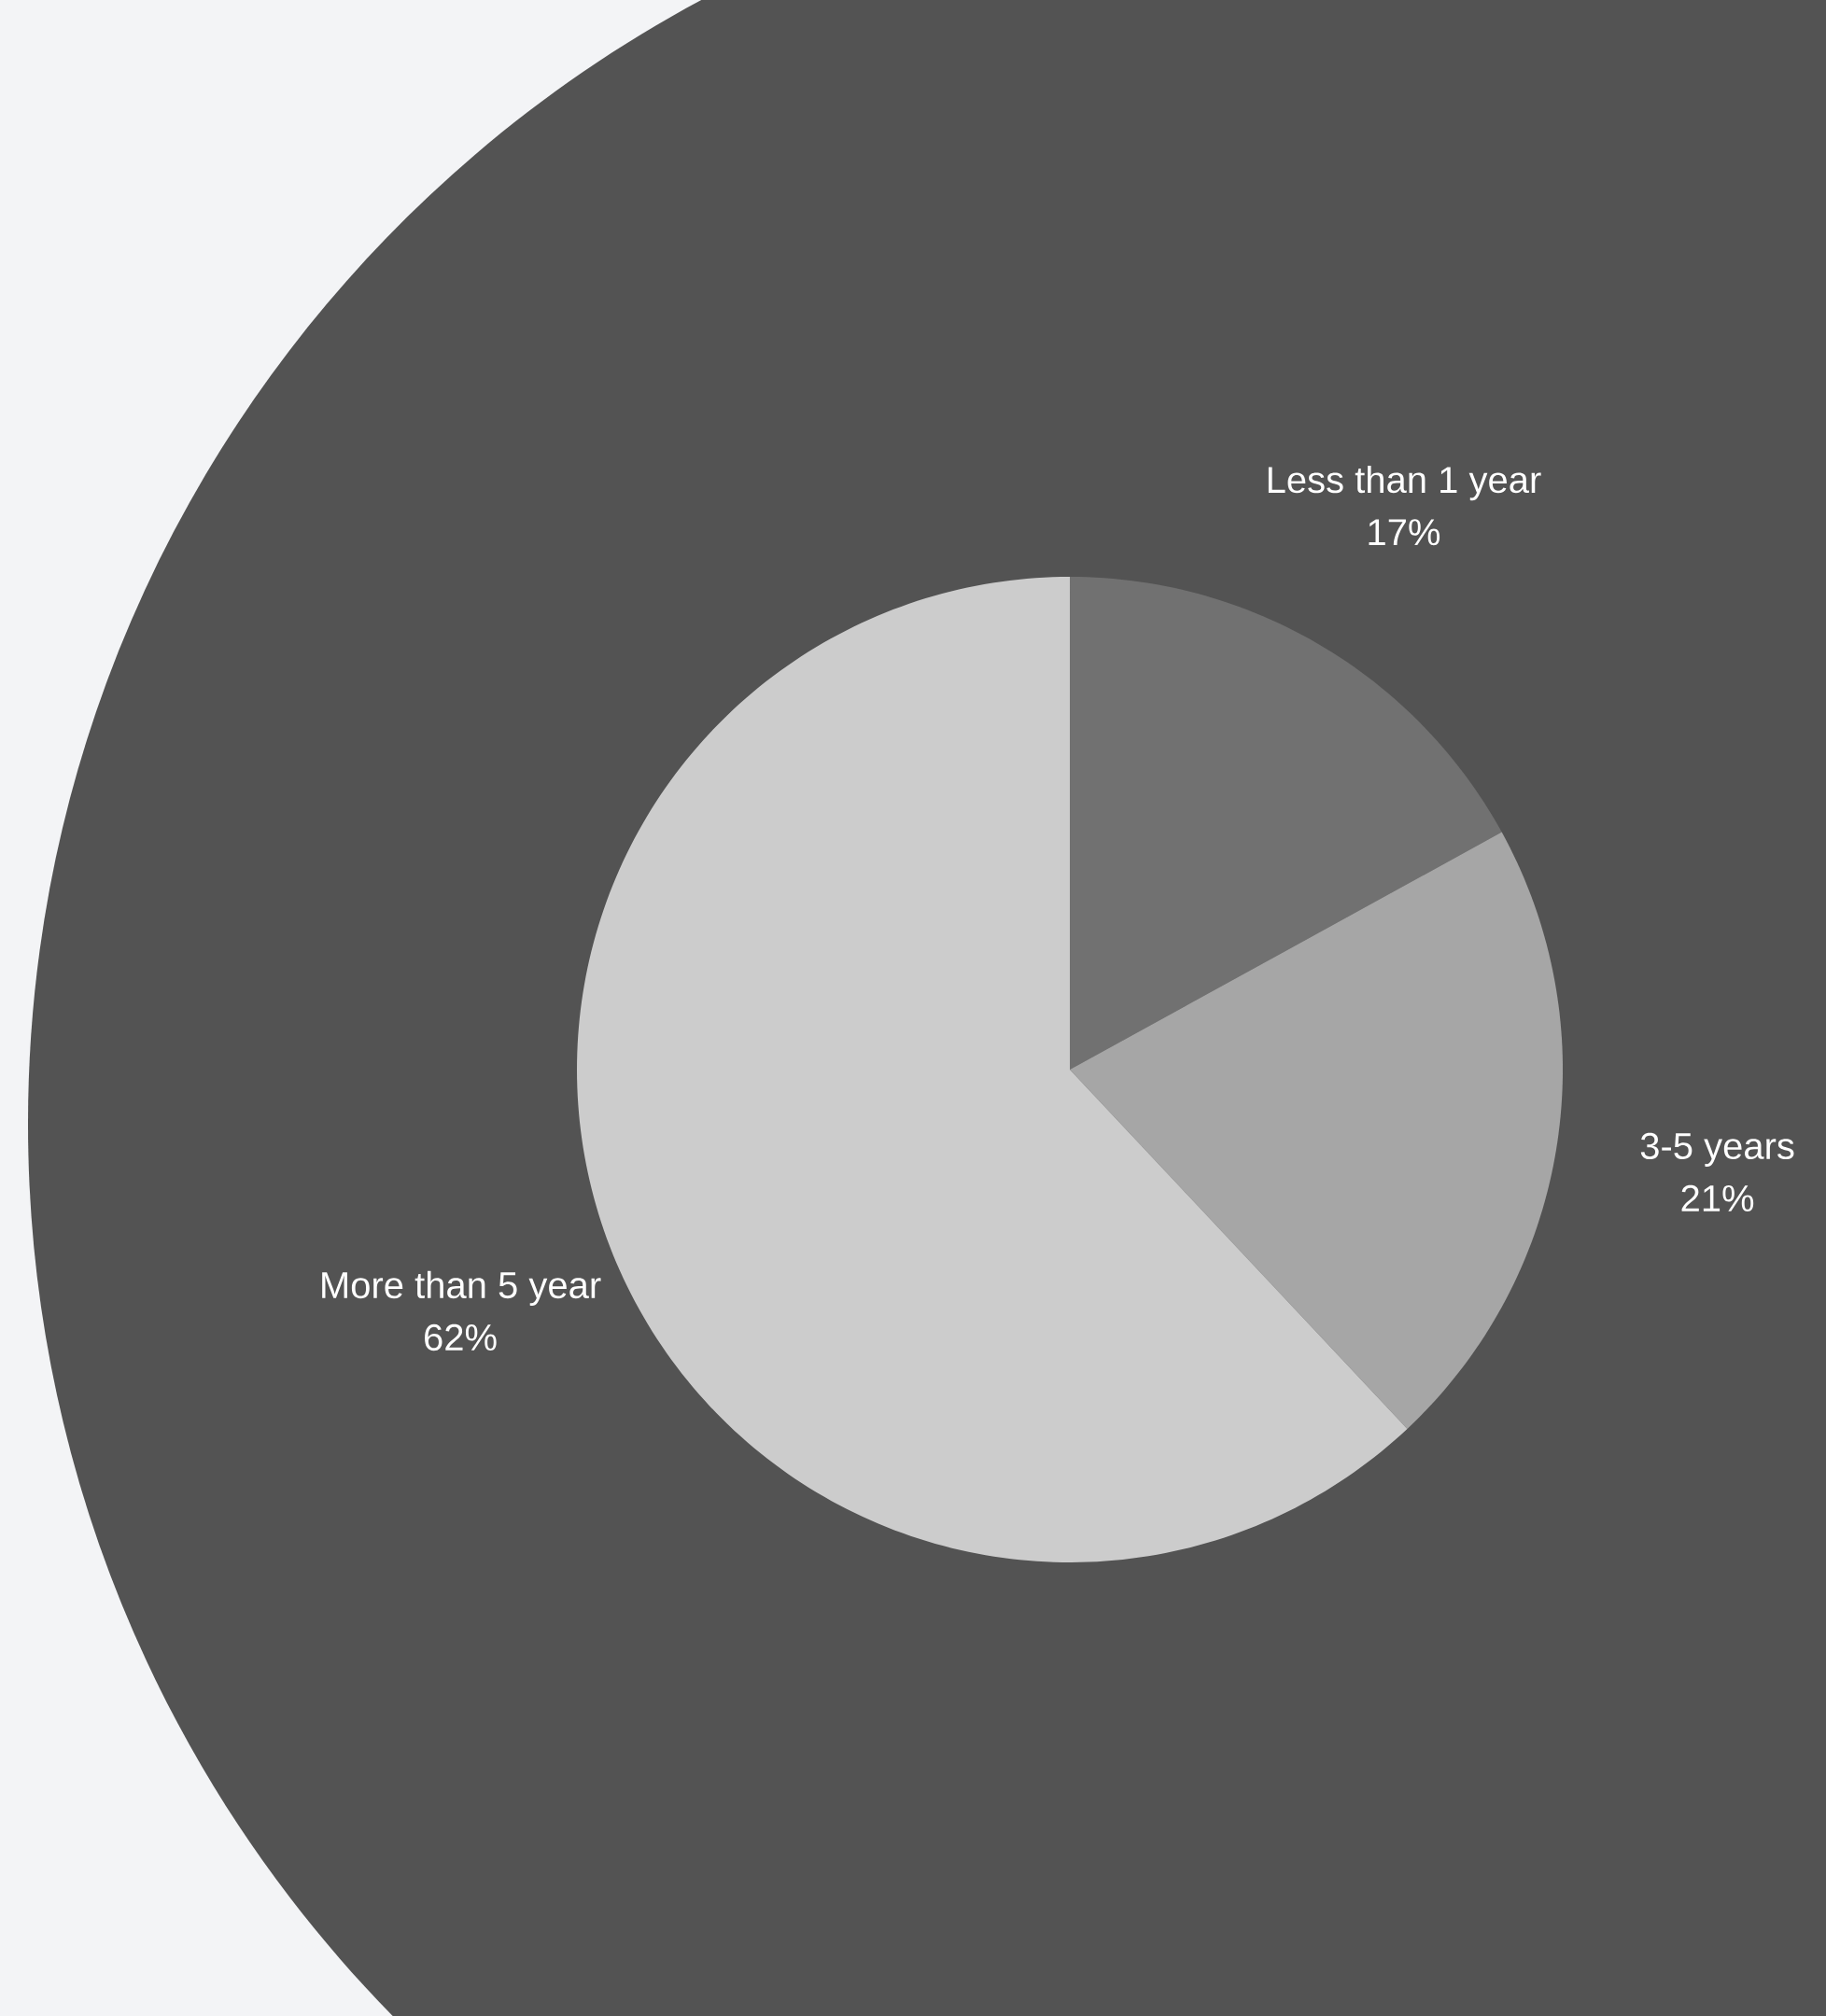 The height and width of the screenshot is (2016, 1826). I want to click on slice-label: 3-5 years, so click(1717, 1149).